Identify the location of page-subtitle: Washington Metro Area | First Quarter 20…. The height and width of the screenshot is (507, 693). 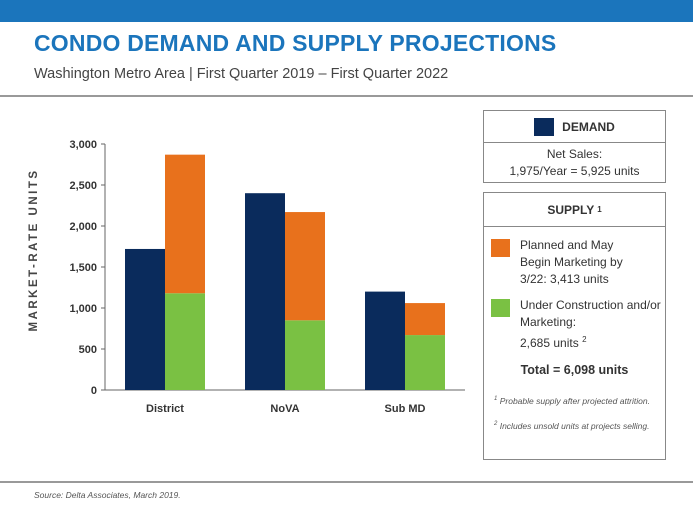
(241, 74).